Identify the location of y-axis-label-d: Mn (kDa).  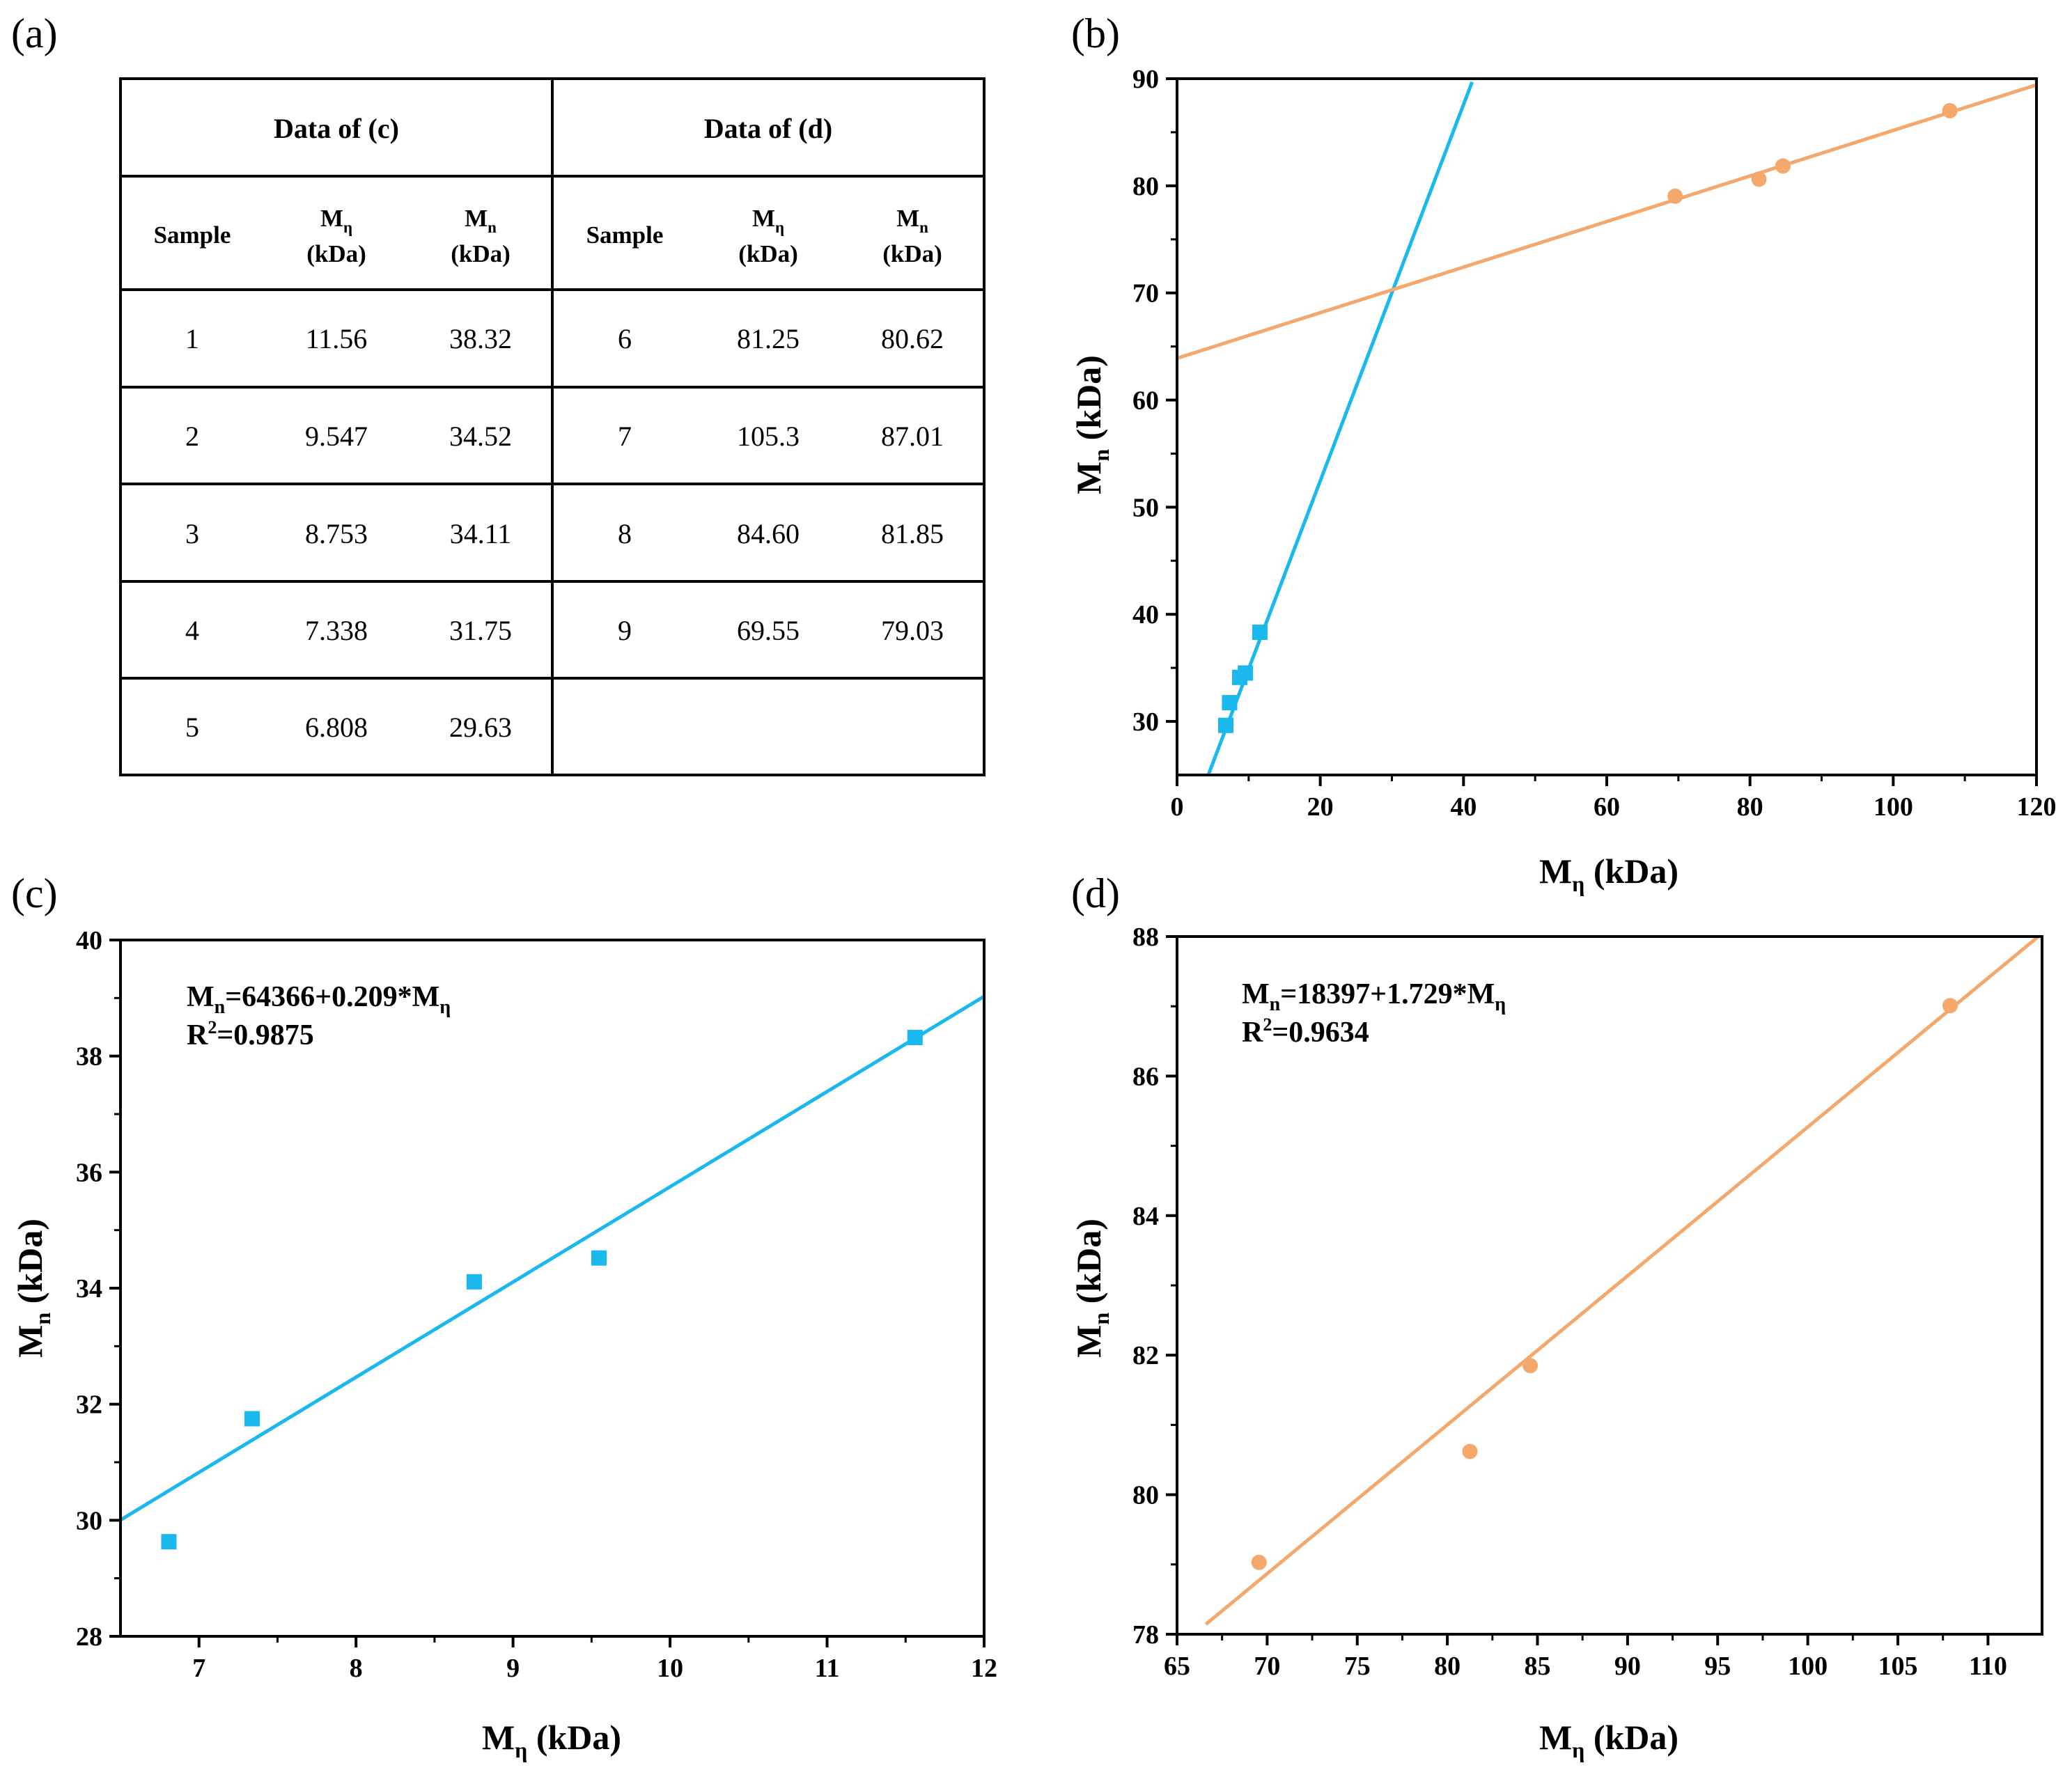
(1091, 1288).